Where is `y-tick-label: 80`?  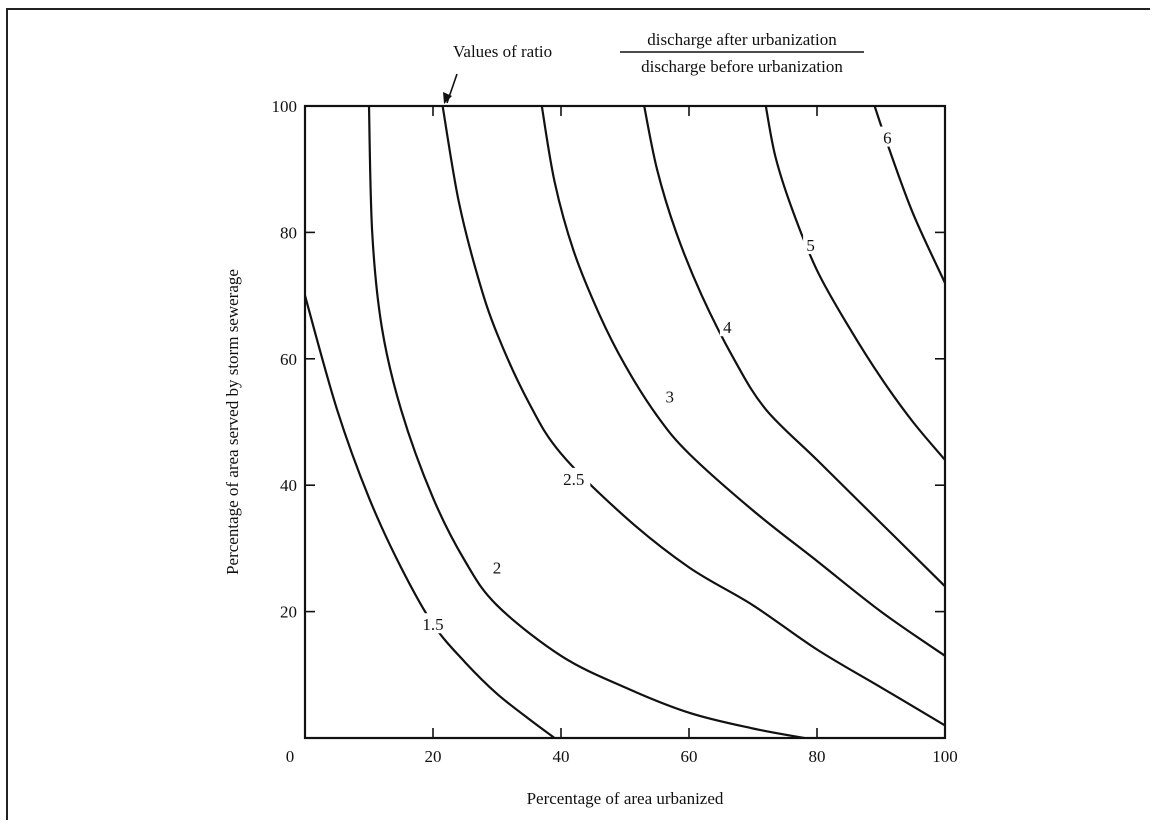
y-tick-label: 80 is located at coordinates (288, 232).